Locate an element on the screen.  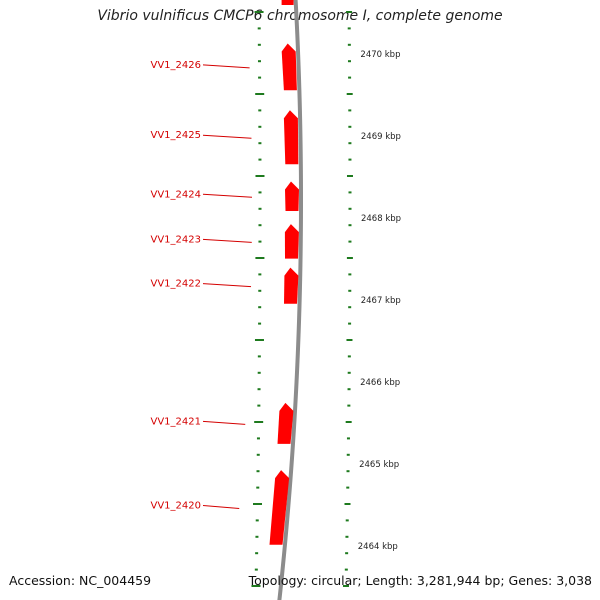
outer-tick-track is located at coordinates (347, 299).